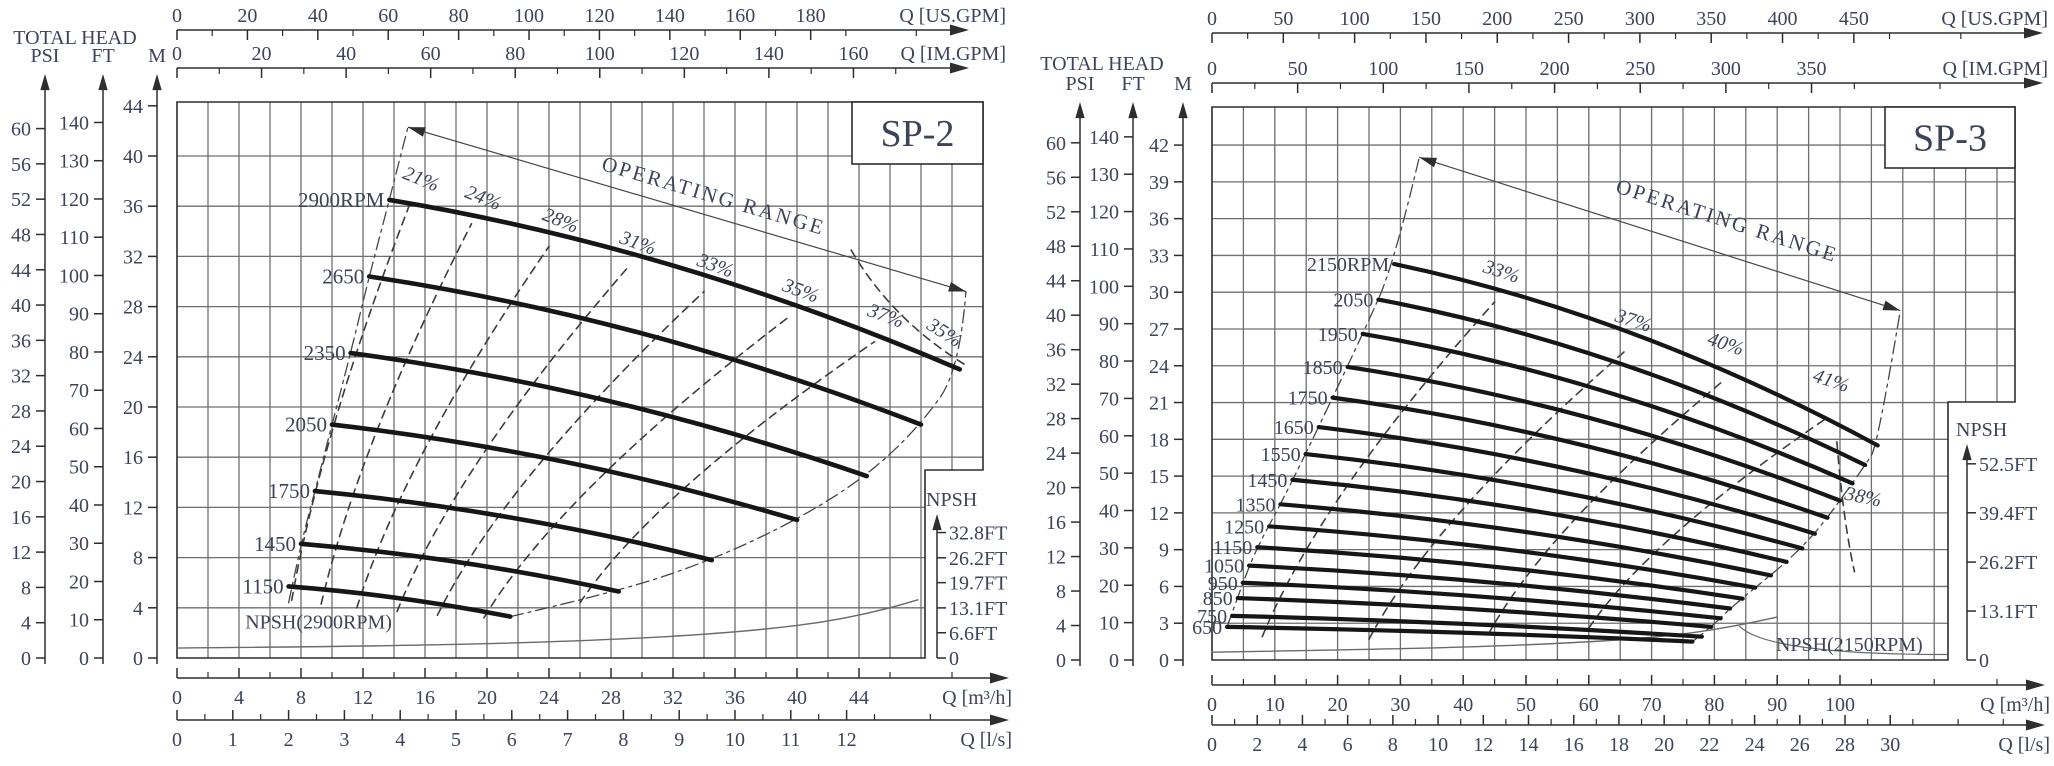  What do you see at coordinates (138, 609) in the screenshot?
I see `head-axis-tick: 4` at bounding box center [138, 609].